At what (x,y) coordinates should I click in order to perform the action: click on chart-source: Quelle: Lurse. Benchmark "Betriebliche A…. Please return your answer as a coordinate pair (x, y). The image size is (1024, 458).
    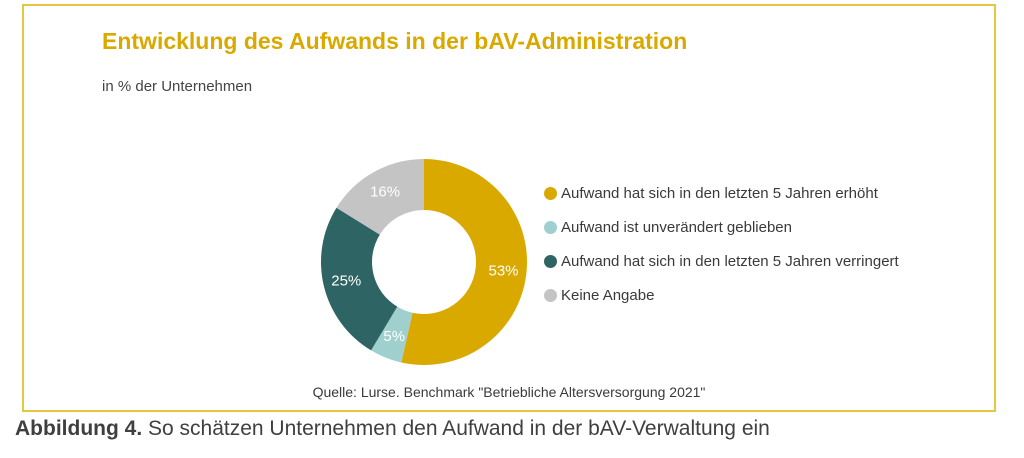
    Looking at the image, I should click on (509, 392).